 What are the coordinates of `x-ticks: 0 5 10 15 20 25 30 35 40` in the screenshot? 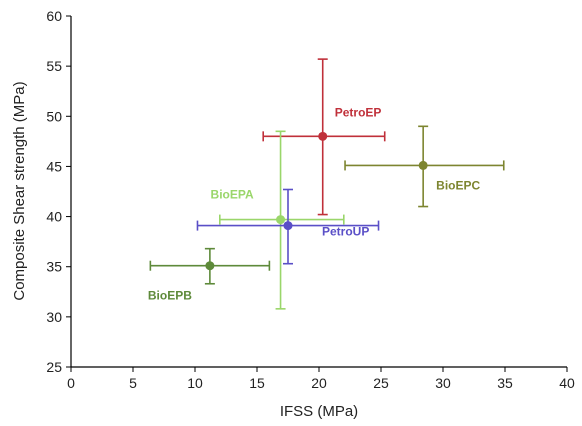 It's located at (321, 379).